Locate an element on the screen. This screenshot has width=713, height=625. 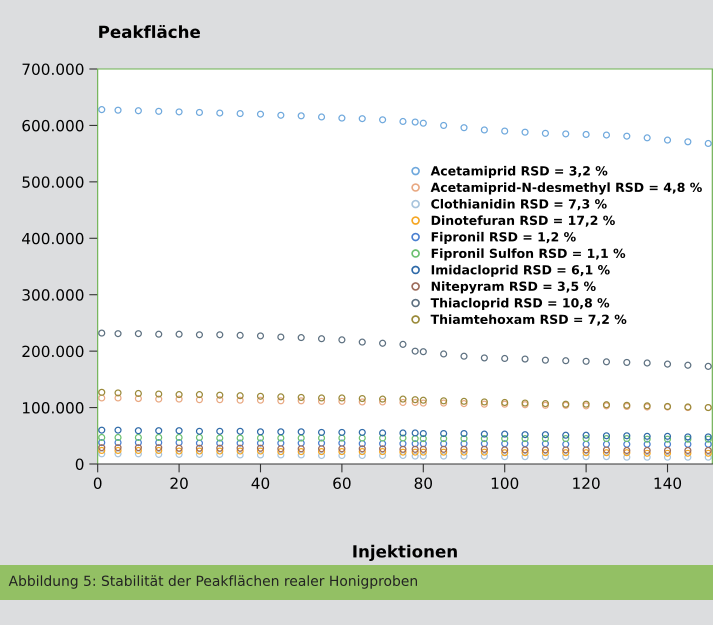
x-tick-label: 140 is located at coordinates (668, 483).